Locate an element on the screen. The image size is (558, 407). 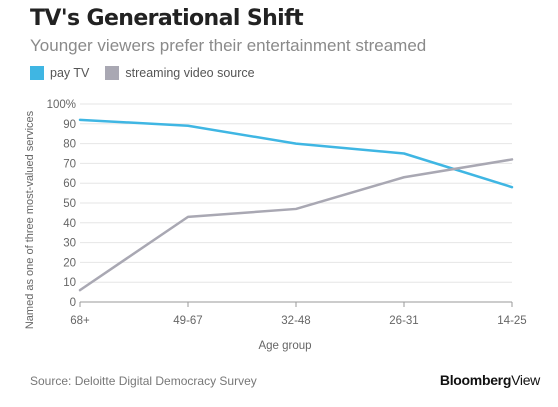
y-tick-label: 70 is located at coordinates (69, 164).